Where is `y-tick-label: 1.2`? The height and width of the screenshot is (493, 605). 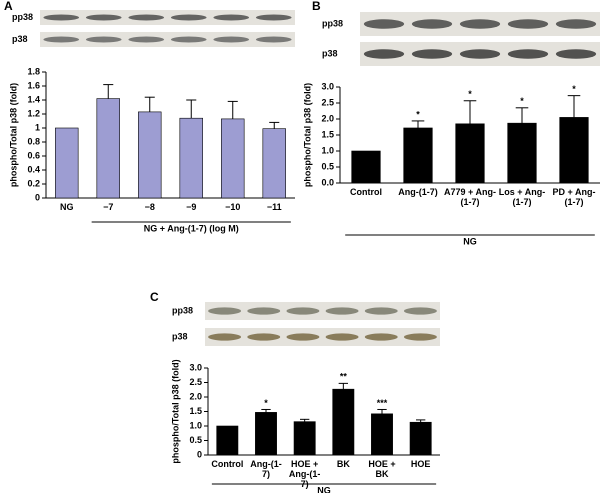
y-tick-label: 1.2 is located at coordinates (33, 113).